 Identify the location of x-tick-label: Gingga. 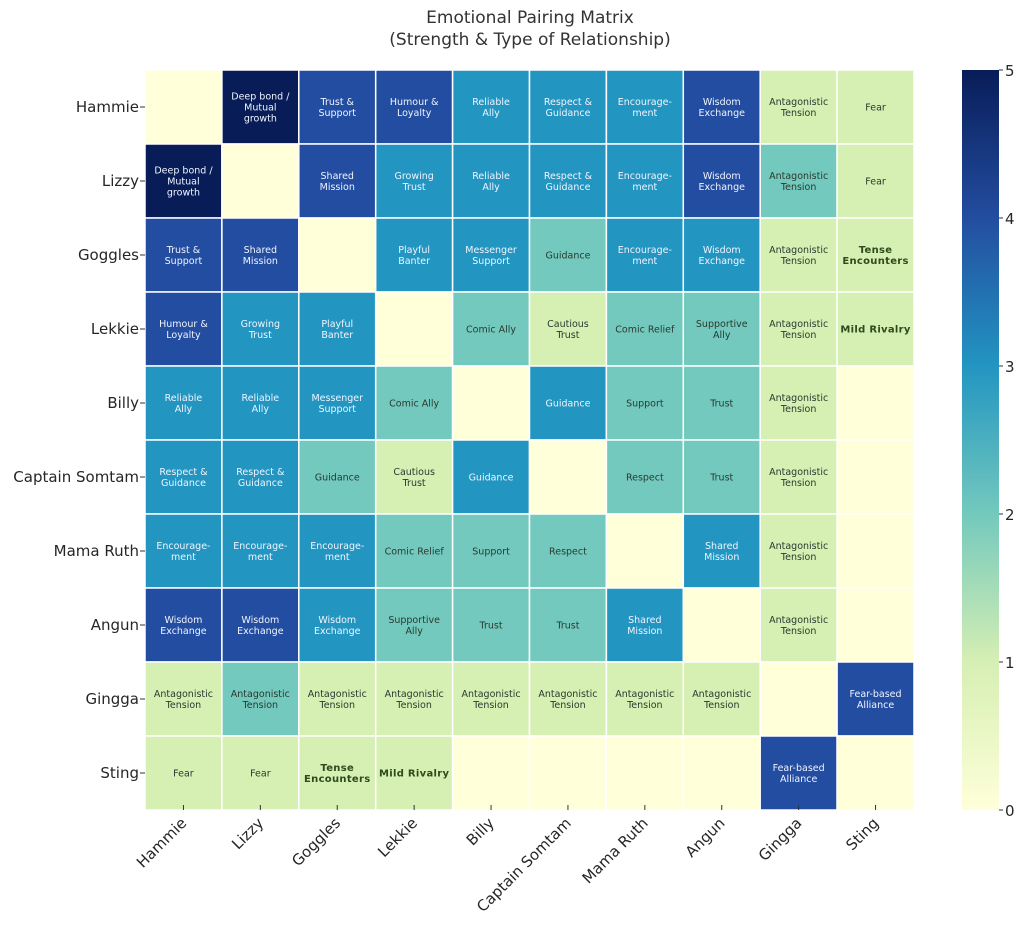
(780, 839).